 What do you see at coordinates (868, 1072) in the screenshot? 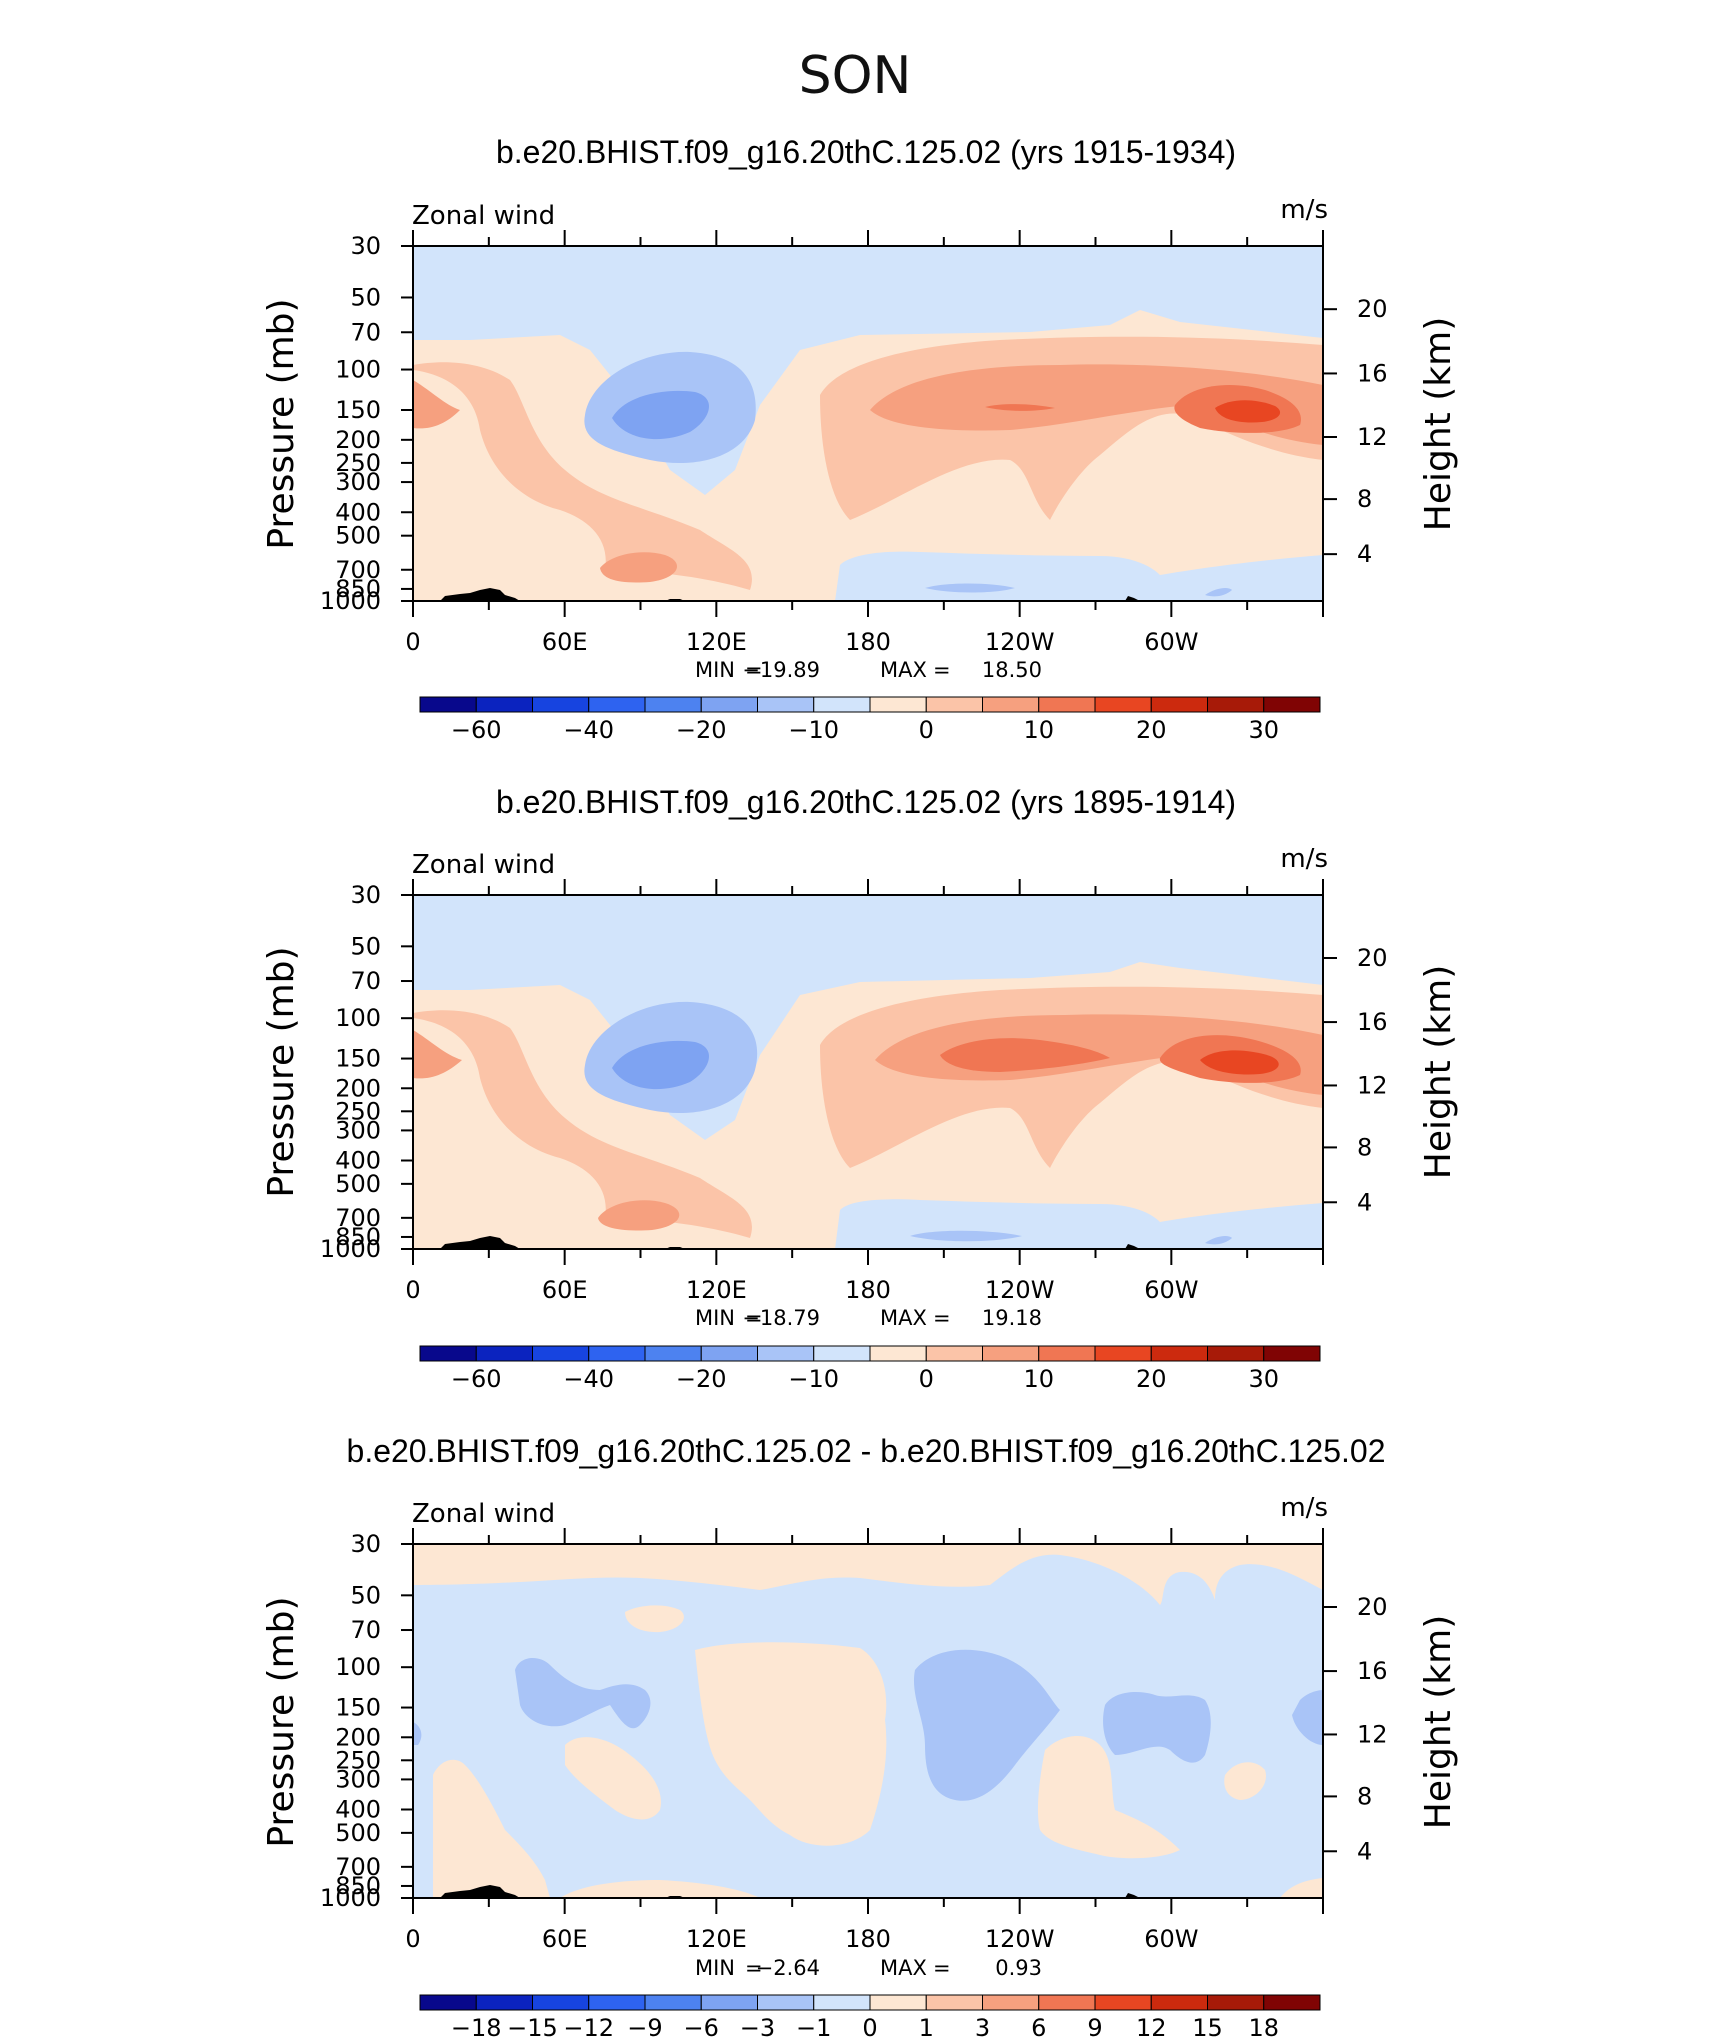
I see `panel-2-plot-area` at bounding box center [868, 1072].